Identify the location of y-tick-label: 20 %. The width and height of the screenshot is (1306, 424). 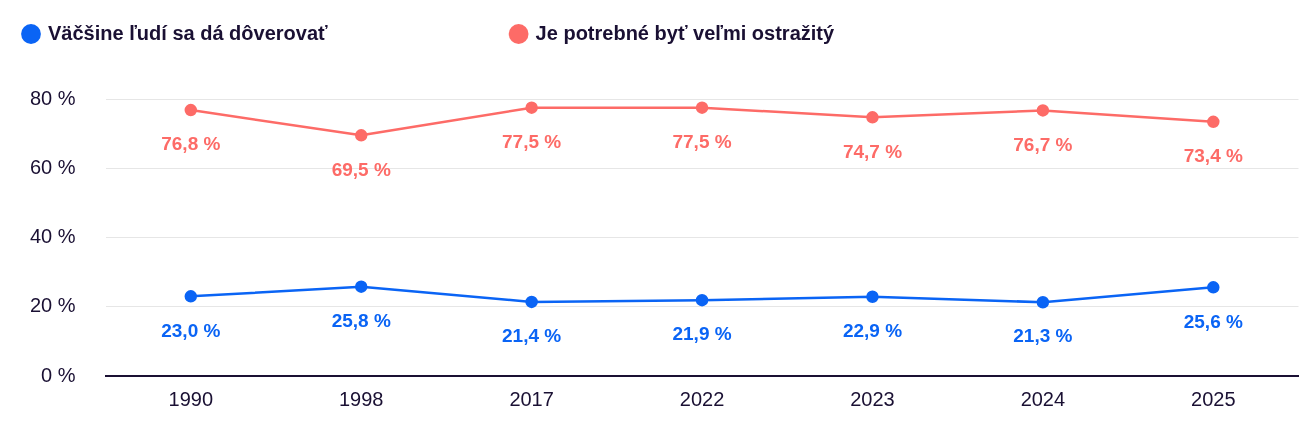
(52, 305).